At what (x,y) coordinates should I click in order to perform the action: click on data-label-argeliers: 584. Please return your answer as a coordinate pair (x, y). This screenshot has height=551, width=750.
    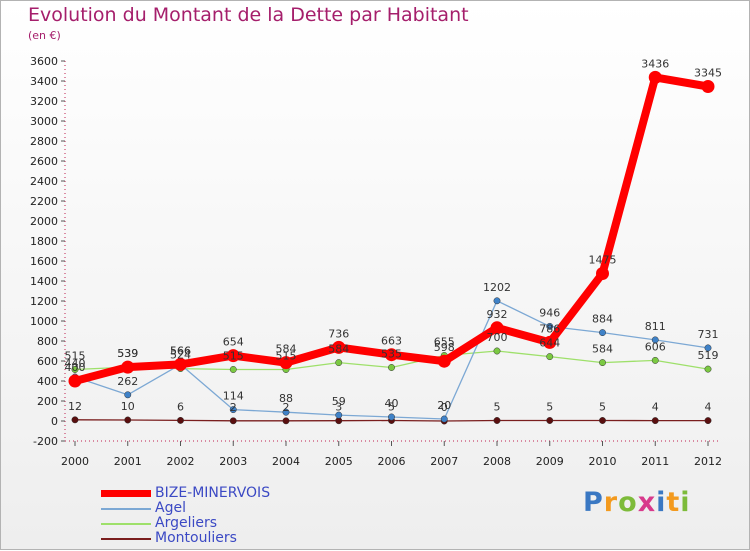
    Looking at the image, I should click on (602, 349).